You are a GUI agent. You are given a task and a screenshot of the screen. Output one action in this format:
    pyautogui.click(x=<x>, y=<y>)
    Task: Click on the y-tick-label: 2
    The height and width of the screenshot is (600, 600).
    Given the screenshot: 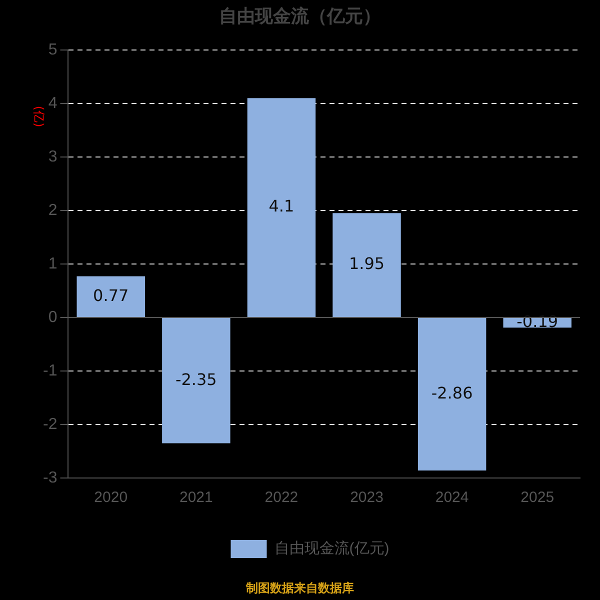 What is the action you would take?
    pyautogui.click(x=53, y=210)
    